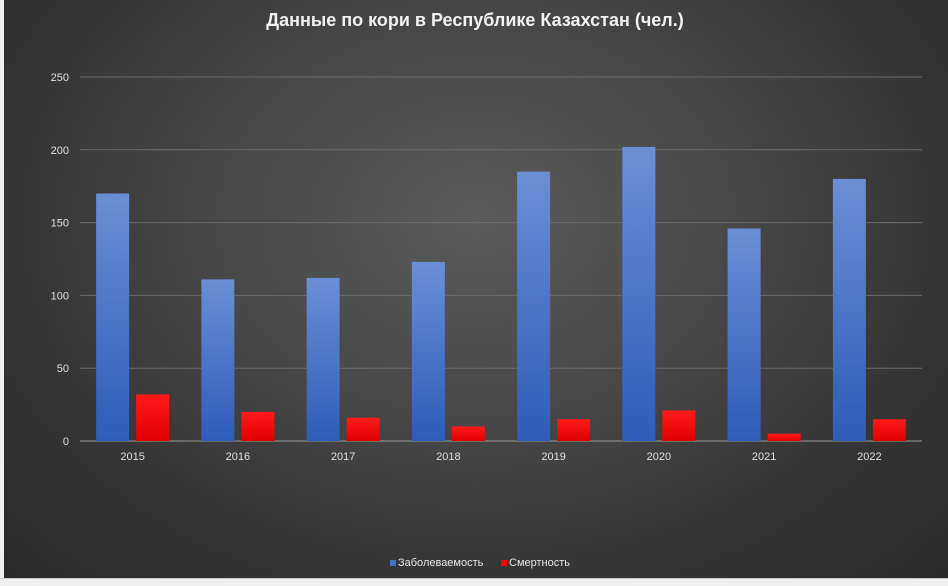 The image size is (948, 586). What do you see at coordinates (60, 296) in the screenshot?
I see `y-tick-label: 100` at bounding box center [60, 296].